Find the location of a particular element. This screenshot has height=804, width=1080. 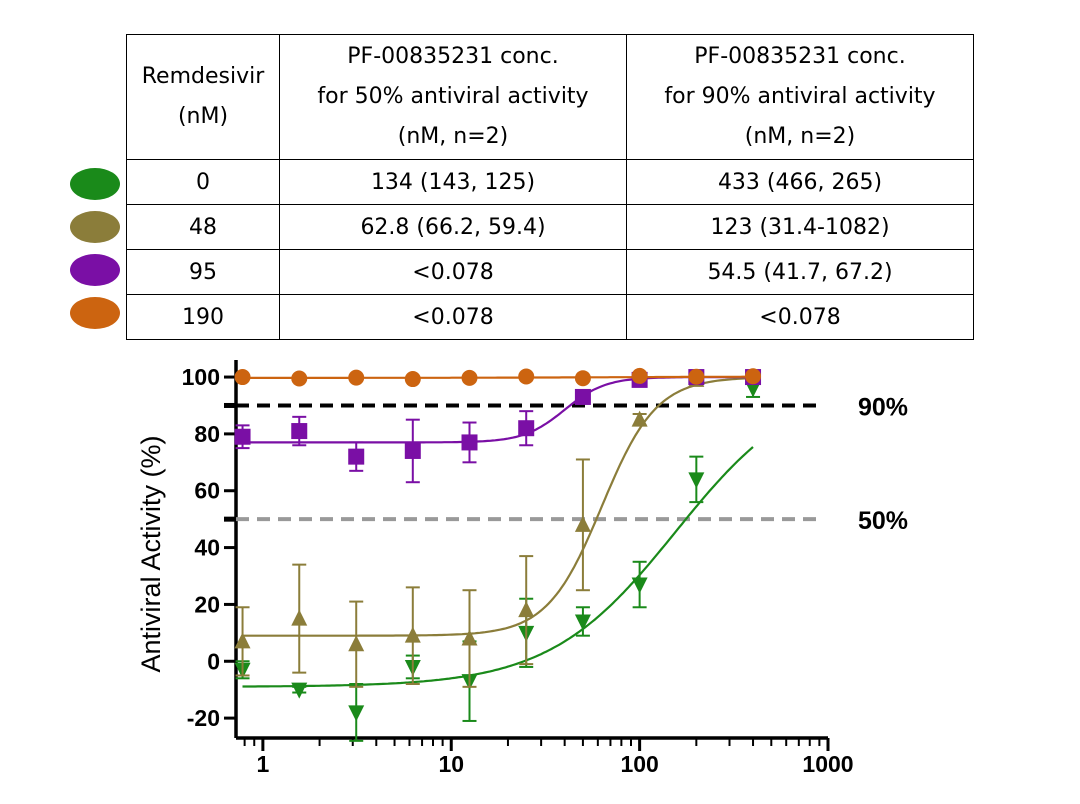

y-tick-label: 0 is located at coordinates (213, 661).